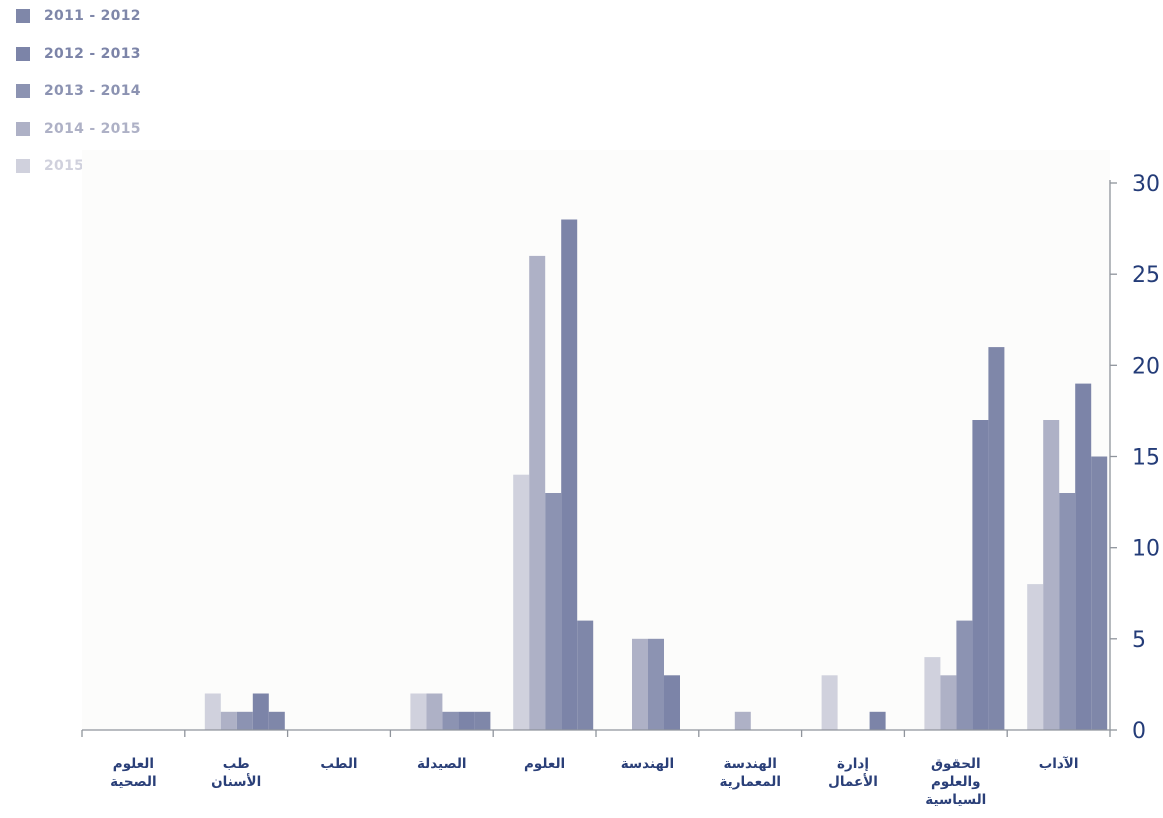 The image size is (1163, 818). I want to click on x-category-label: الهندسة, so click(647, 764).